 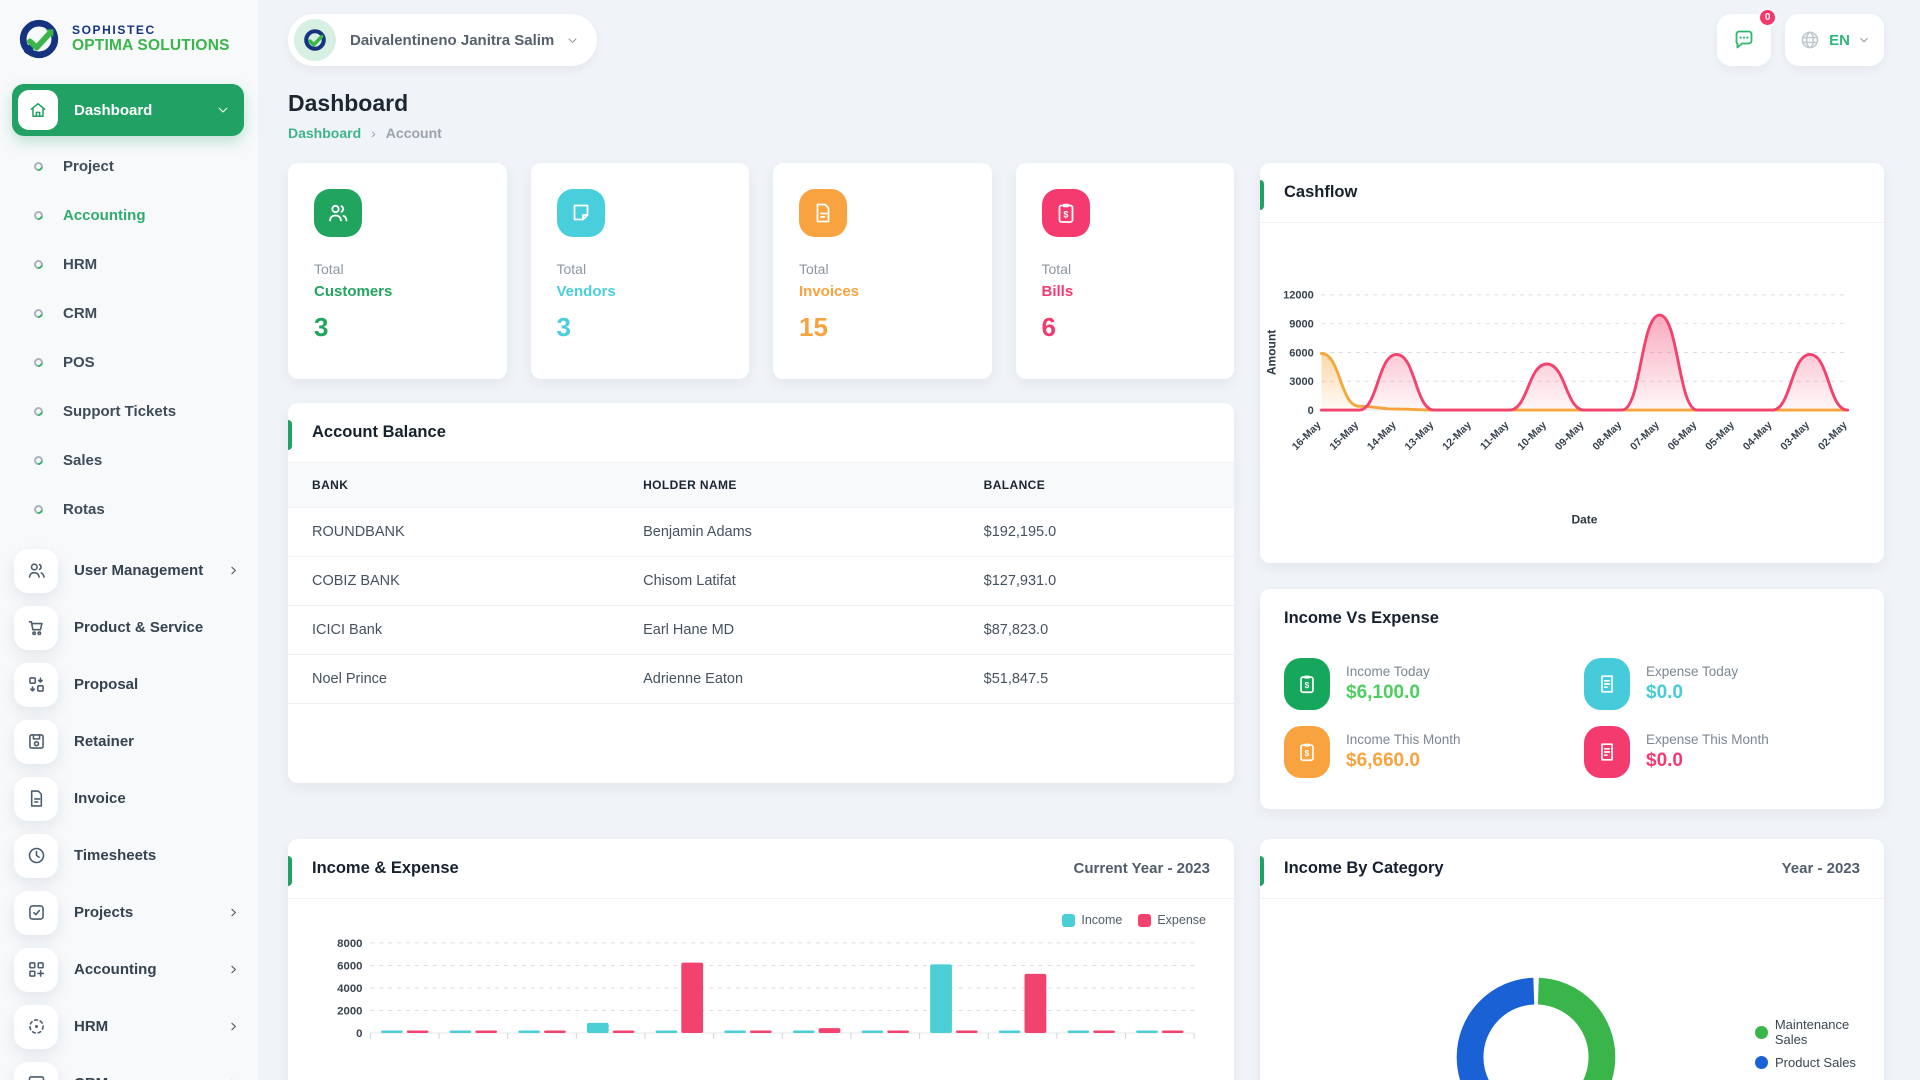 What do you see at coordinates (1301, 325) in the screenshot?
I see `svg-text: 9000` at bounding box center [1301, 325].